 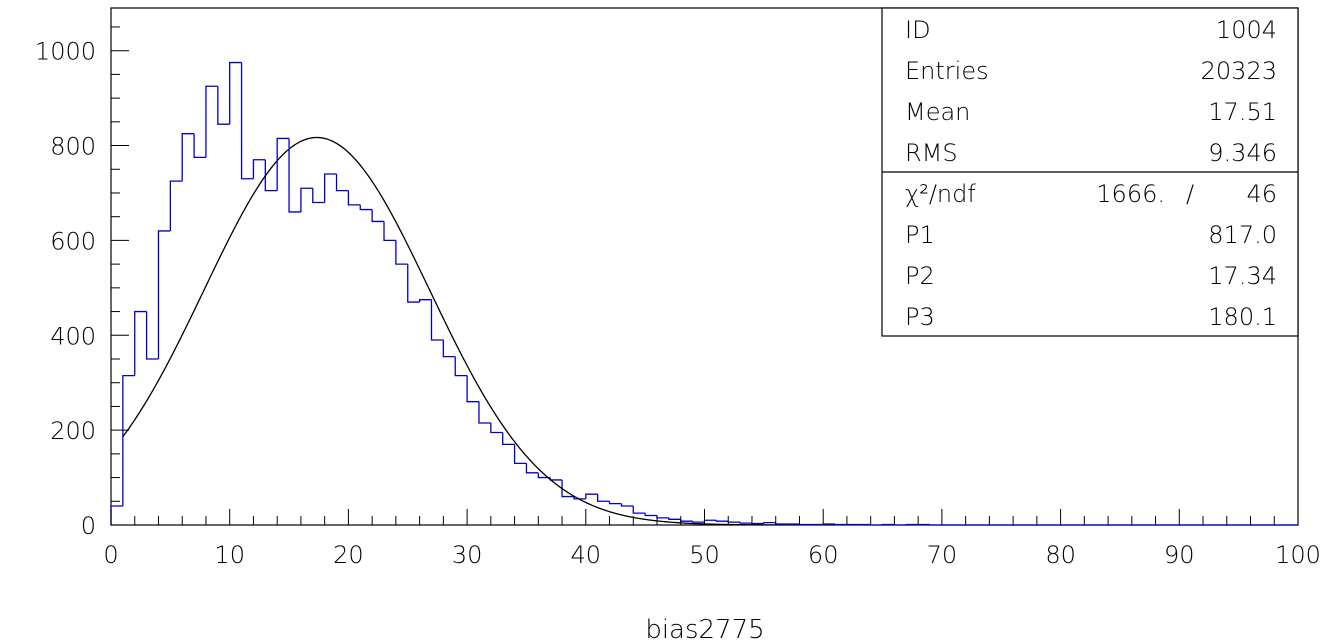 What do you see at coordinates (937, 112) in the screenshot?
I see `stats-label: Mean` at bounding box center [937, 112].